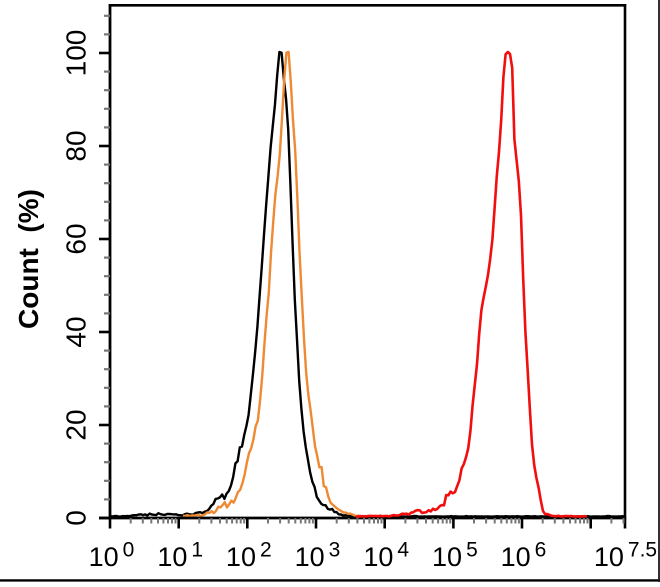  What do you see at coordinates (76, 145) in the screenshot?
I see `svg-text: 80` at bounding box center [76, 145].